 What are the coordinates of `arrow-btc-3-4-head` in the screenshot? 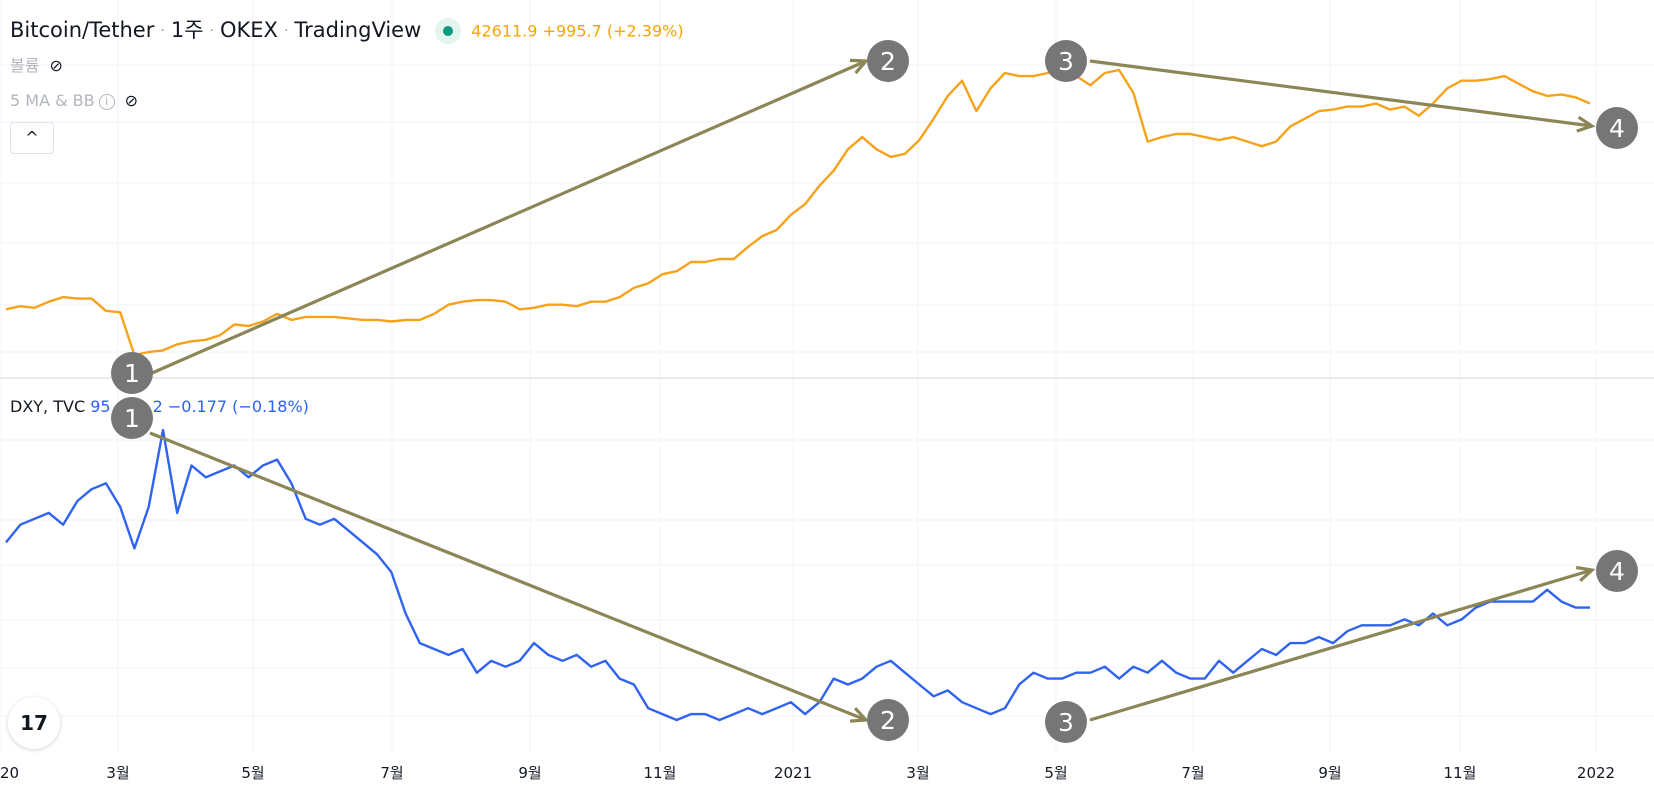 It's located at (1586, 124).